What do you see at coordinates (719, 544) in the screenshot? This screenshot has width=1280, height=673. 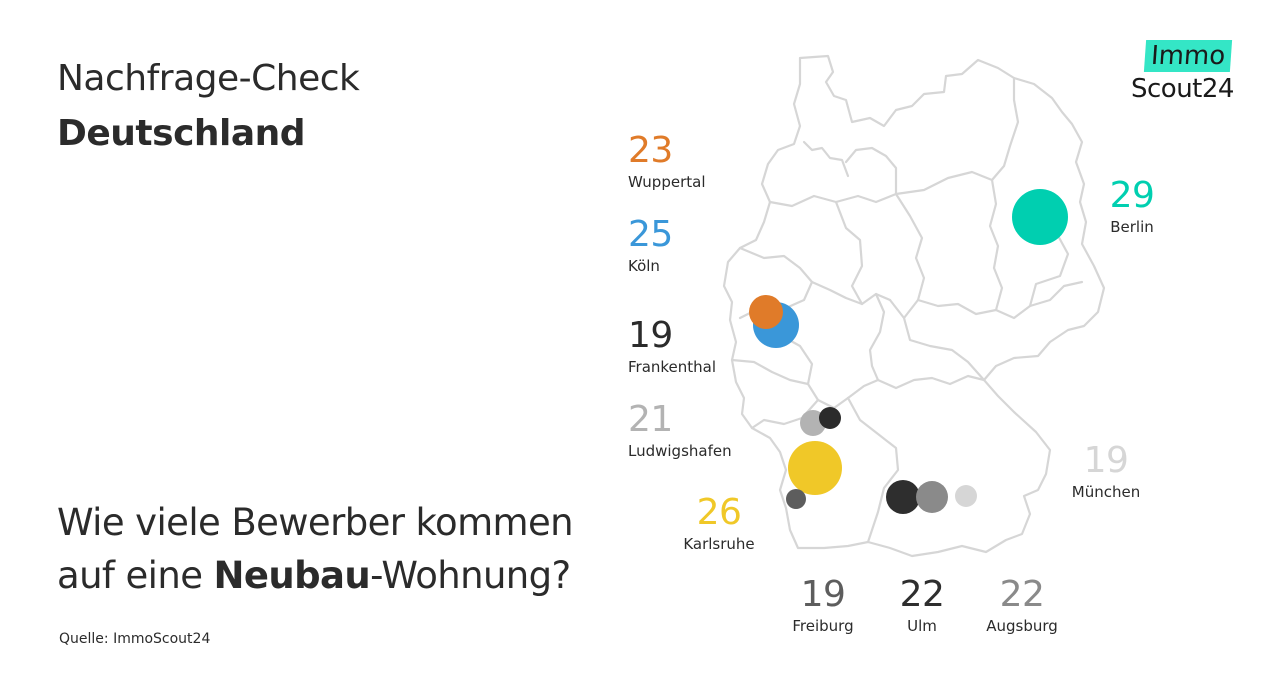 I see `city-karlsruhe: Karlsruhe` at bounding box center [719, 544].